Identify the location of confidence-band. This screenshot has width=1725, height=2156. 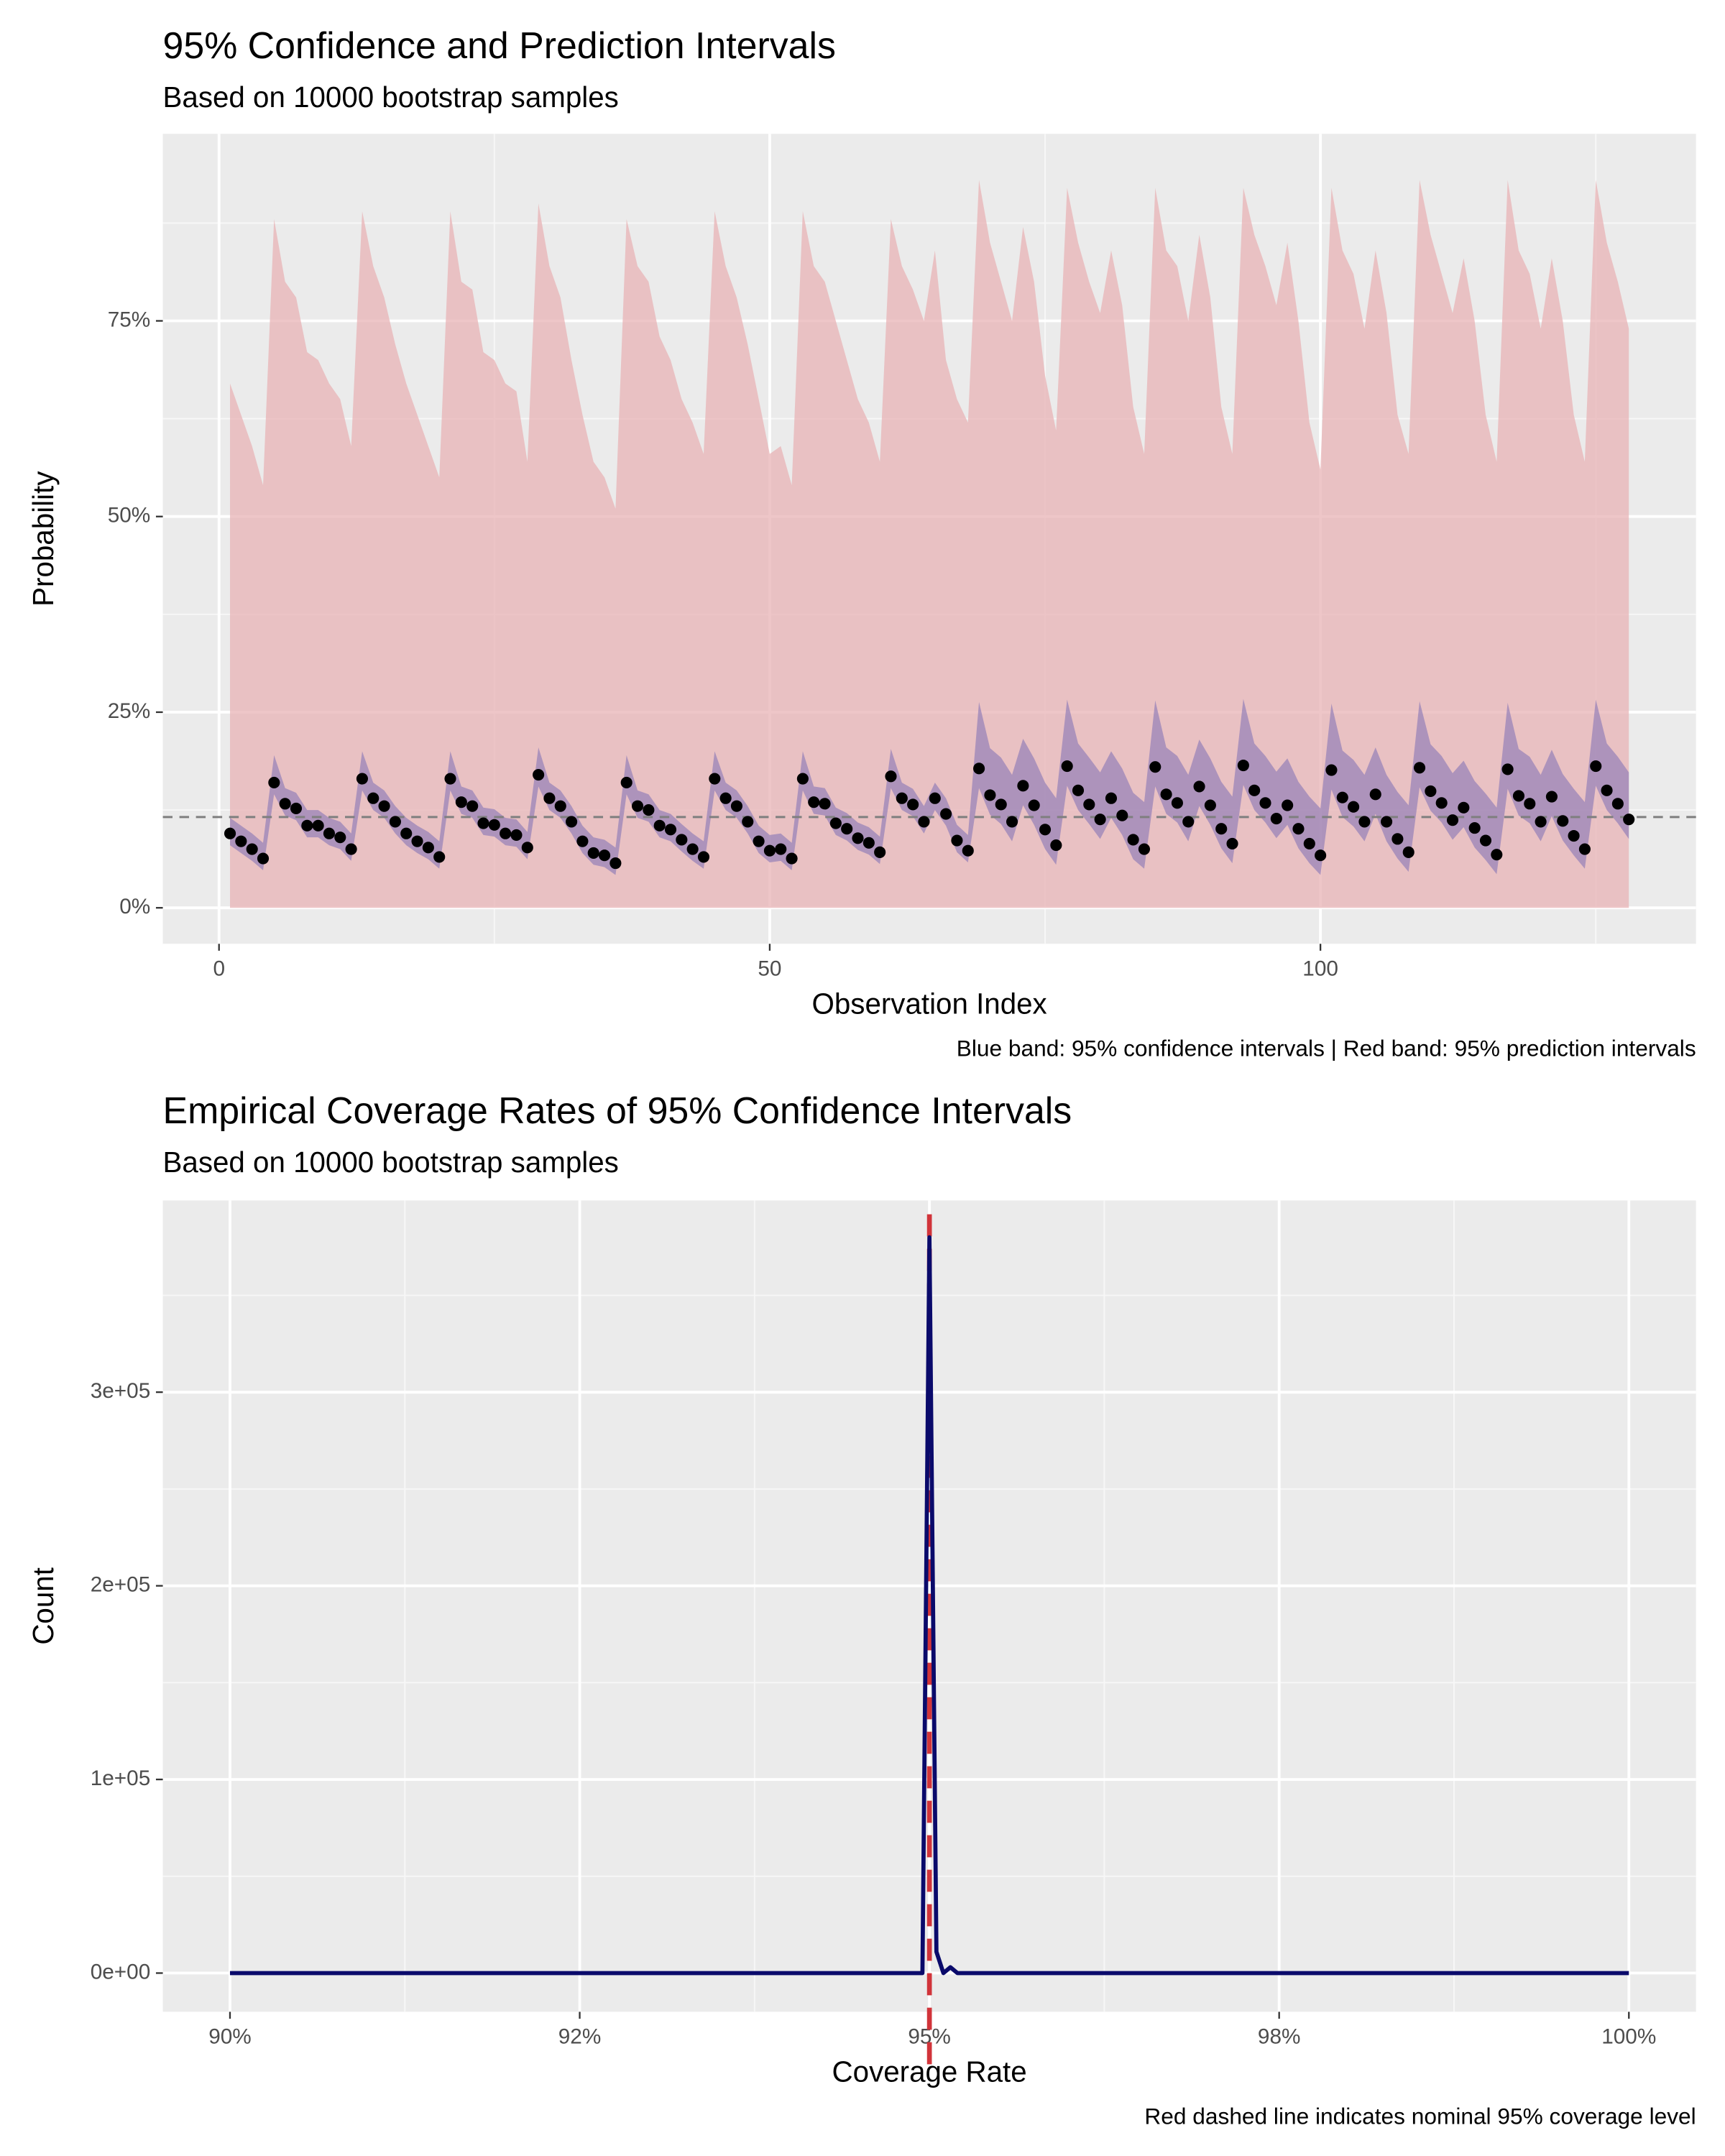
(929, 787).